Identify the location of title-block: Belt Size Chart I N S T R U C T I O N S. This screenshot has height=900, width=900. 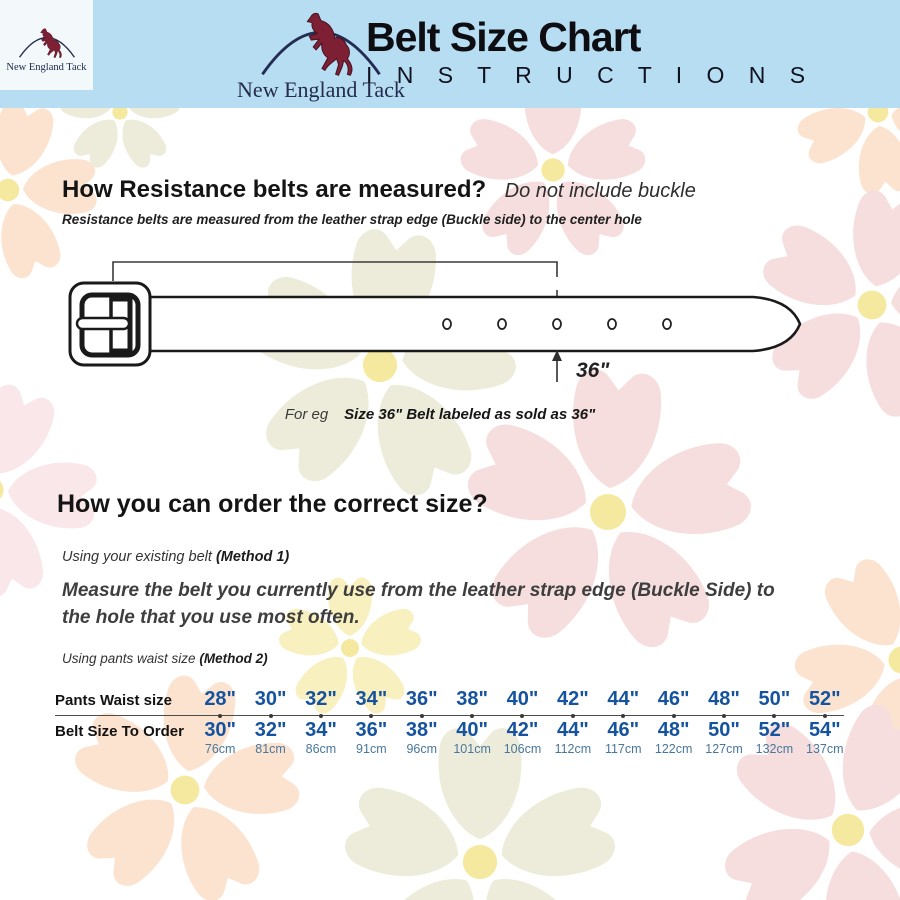
(590, 51).